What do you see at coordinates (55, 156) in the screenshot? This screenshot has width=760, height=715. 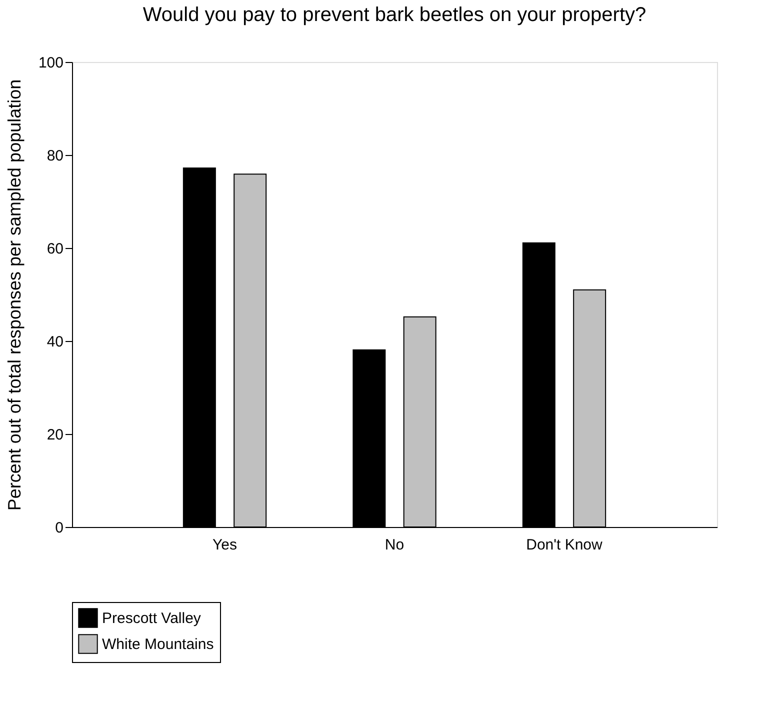 I see `y-tick-label: 80` at bounding box center [55, 156].